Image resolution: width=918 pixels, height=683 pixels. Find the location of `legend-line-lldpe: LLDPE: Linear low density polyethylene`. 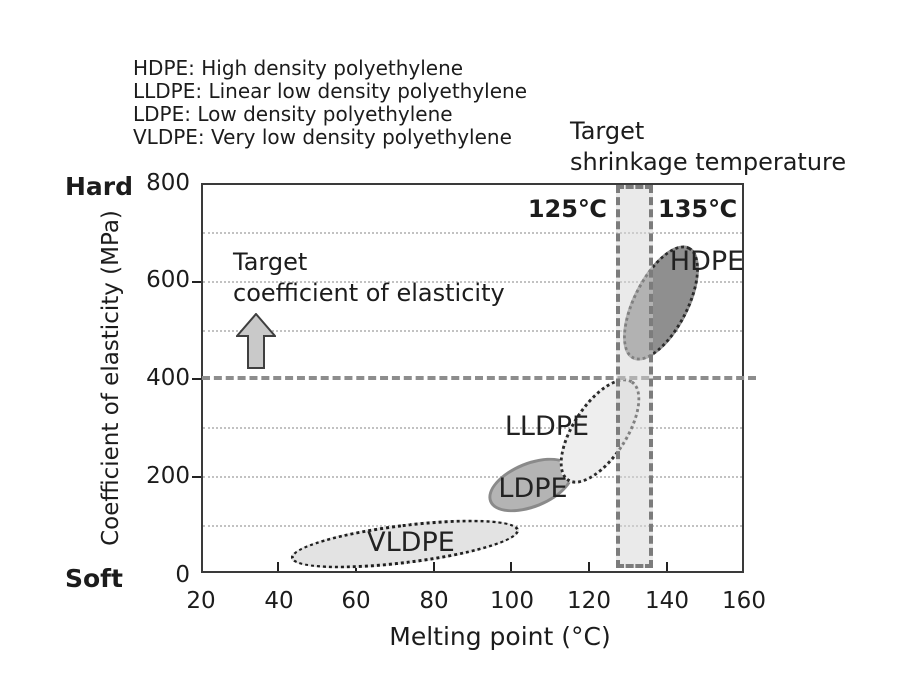

legend-line-lldpe: LLDPE: Linear low density polyethylene is located at coordinates (330, 91).